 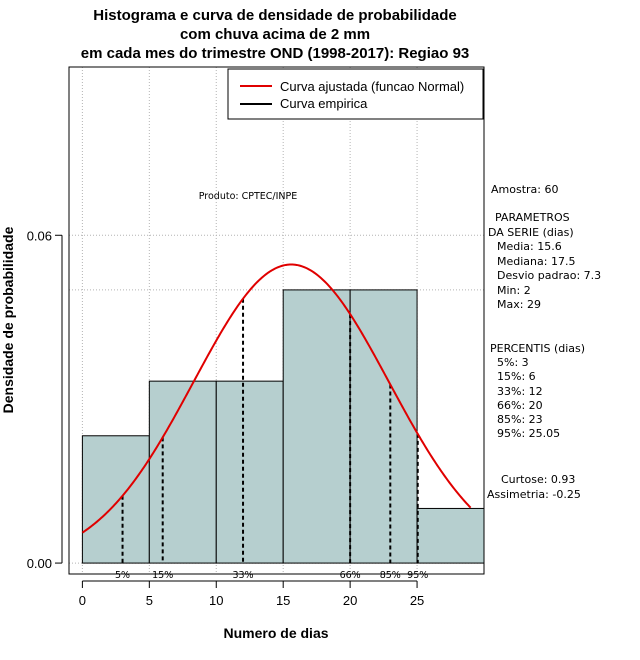 I want to click on stat-parametros-title-2: DA SERIE (dias), so click(x=531, y=232).